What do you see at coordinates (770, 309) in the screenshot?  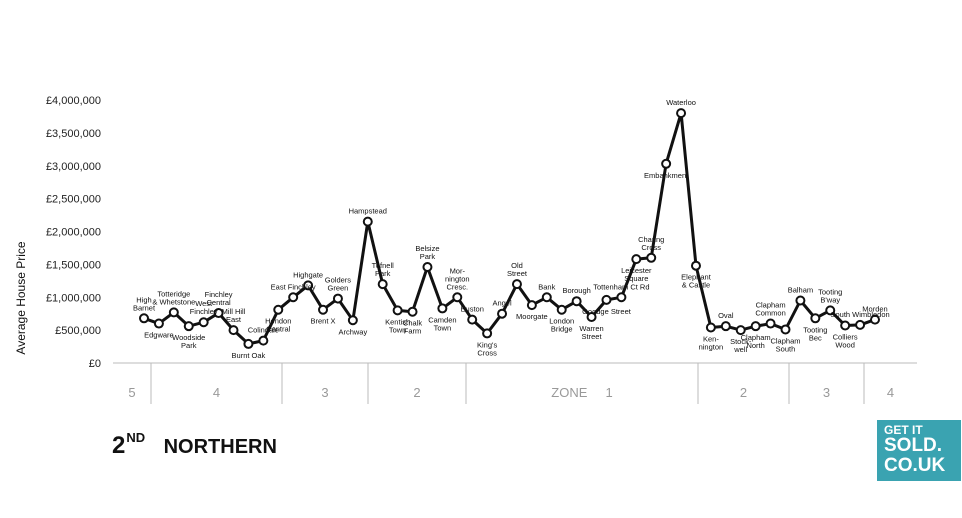 I see `station-label: Clapham Common` at bounding box center [770, 309].